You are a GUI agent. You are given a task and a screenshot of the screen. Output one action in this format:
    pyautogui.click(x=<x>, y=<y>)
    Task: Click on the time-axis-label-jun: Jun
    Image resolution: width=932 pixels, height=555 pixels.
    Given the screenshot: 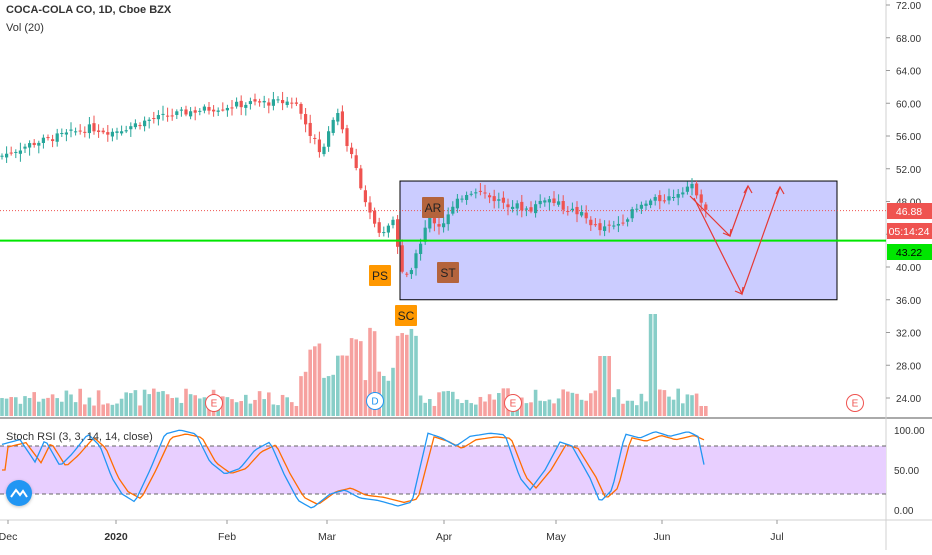 What is the action you would take?
    pyautogui.click(x=662, y=537)
    